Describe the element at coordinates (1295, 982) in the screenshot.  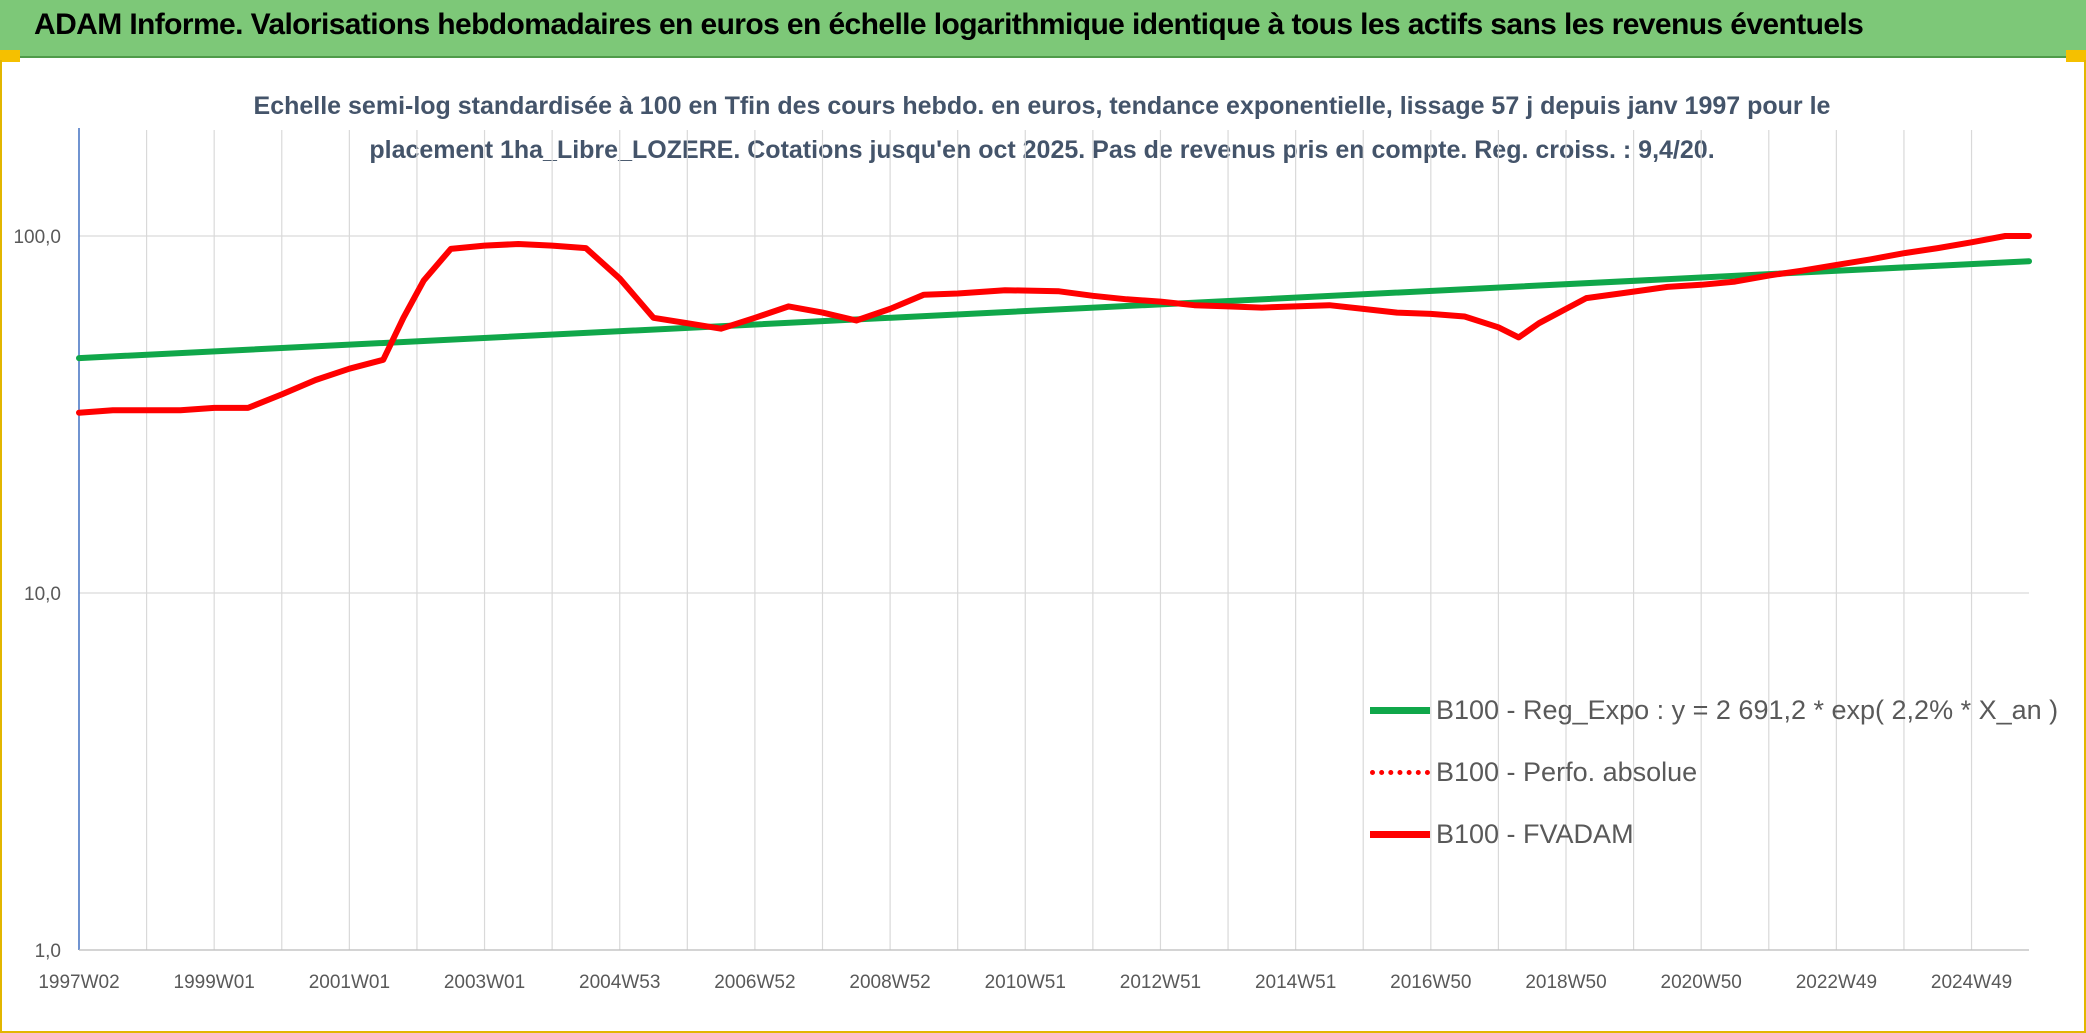
I see `x-tick-label: 2014W51` at that location.